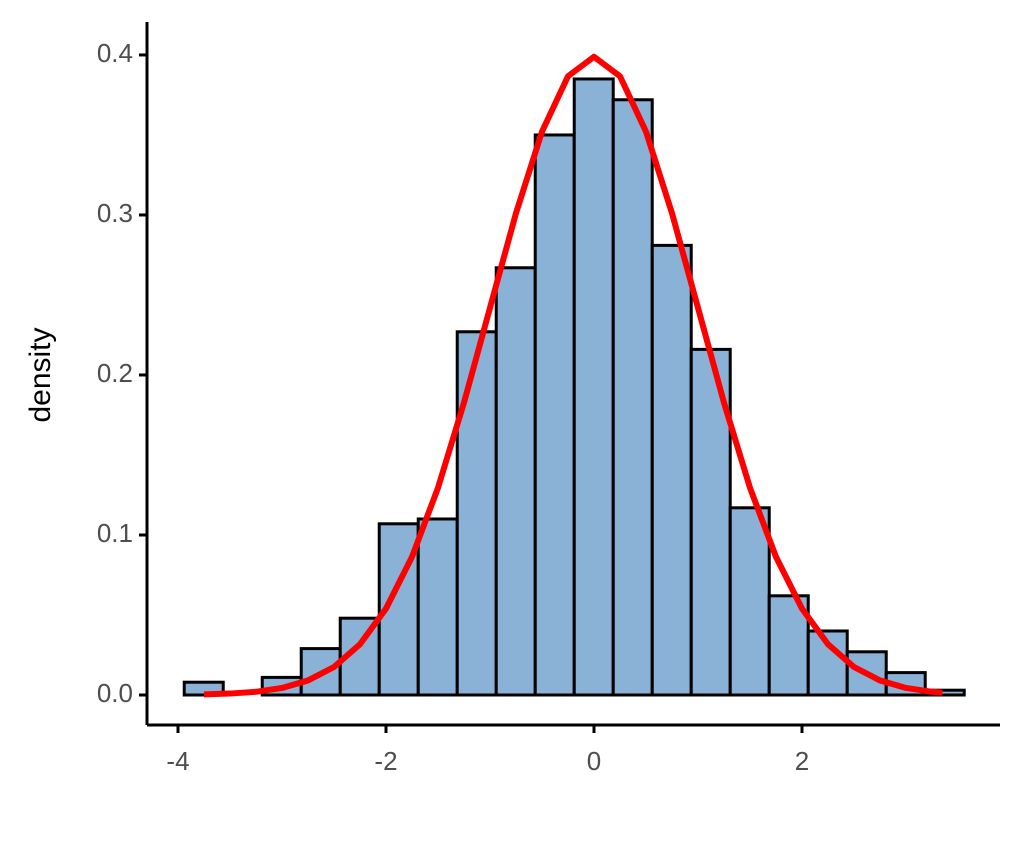 Image resolution: width=1027 pixels, height=856 pixels. I want to click on y-tick-label: 0.2, so click(115, 373).